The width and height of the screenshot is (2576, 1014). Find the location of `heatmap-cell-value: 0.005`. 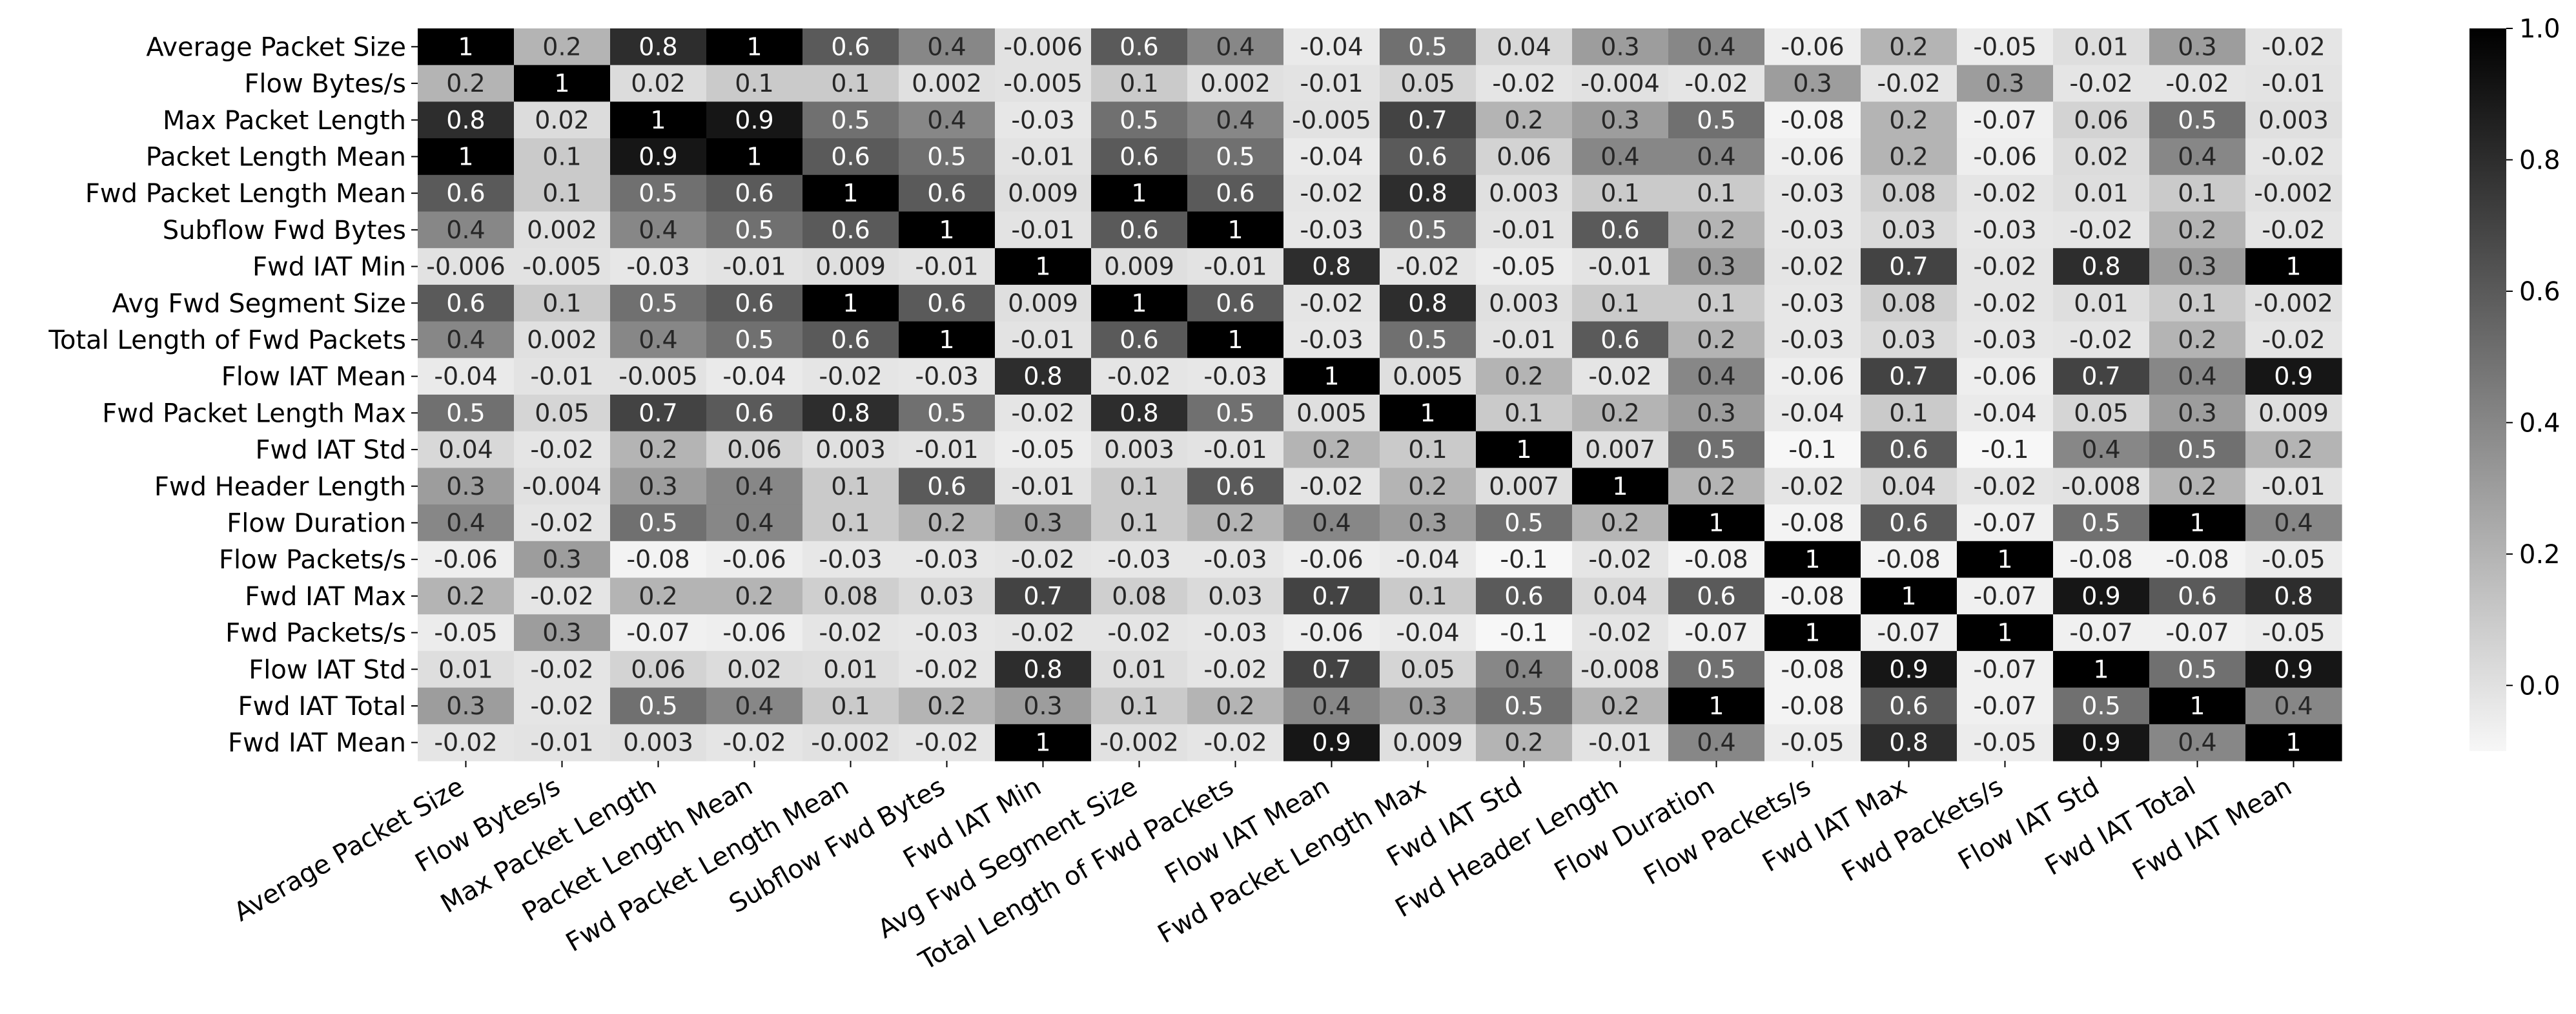

heatmap-cell-value: 0.005 is located at coordinates (1428, 376).